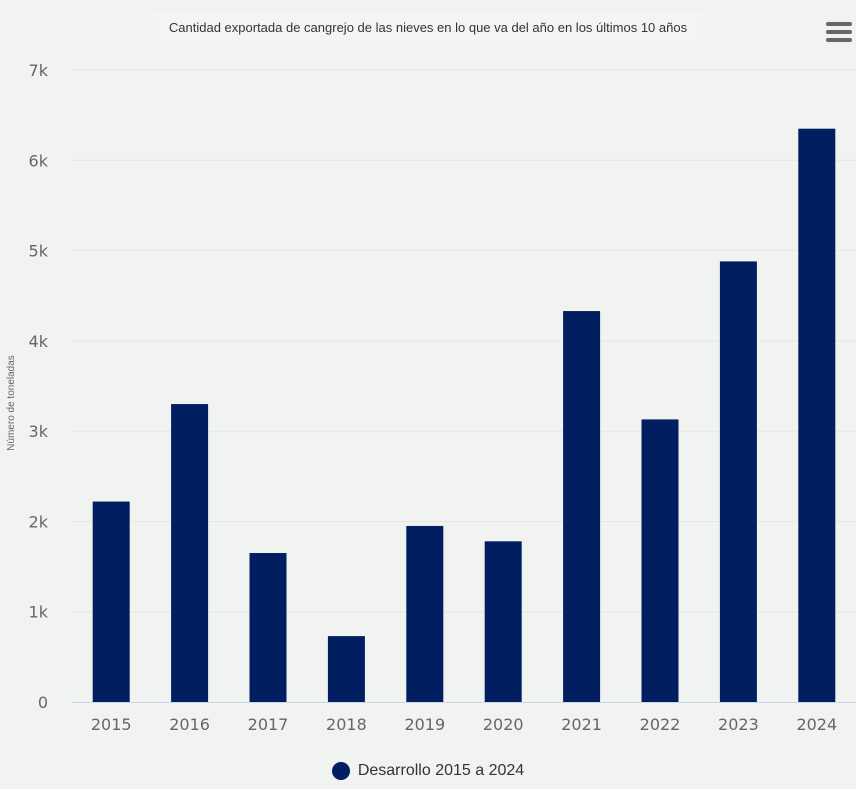 This screenshot has height=789, width=856. I want to click on x-tick-label: 2015, so click(111, 724).